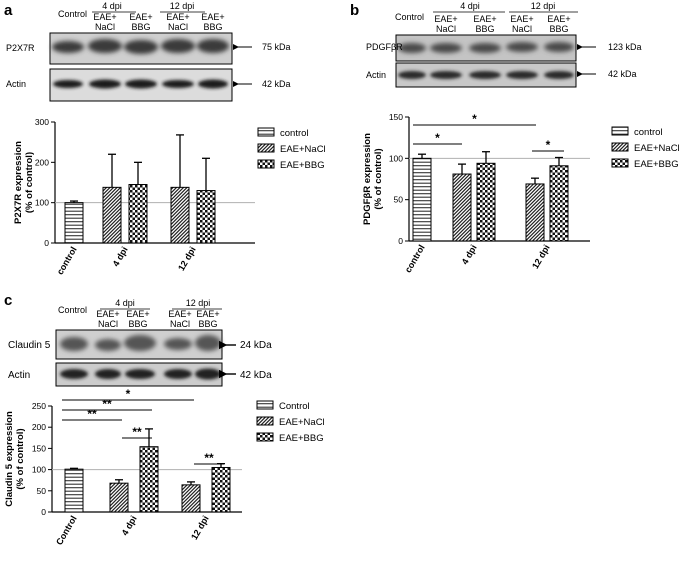 This screenshot has height=575, width=685. I want to click on blot-label-claudin5: Claudin 5, so click(29, 345).